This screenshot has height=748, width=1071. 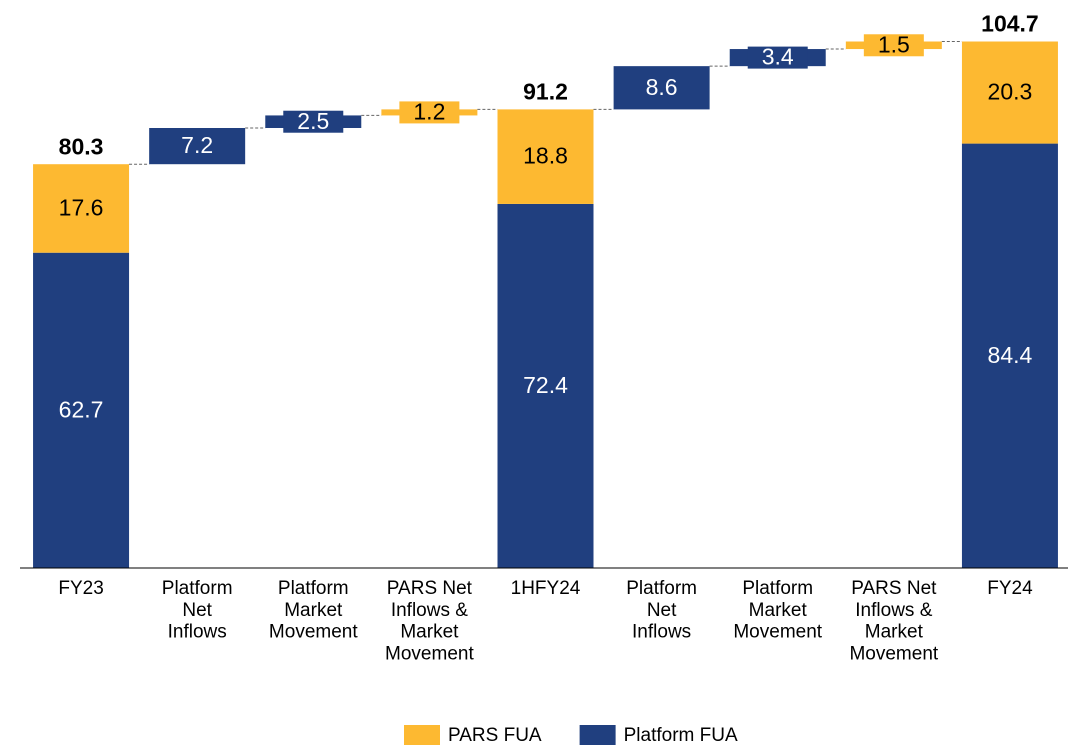 I want to click on legend-label: Platform FUA, so click(x=681, y=735).